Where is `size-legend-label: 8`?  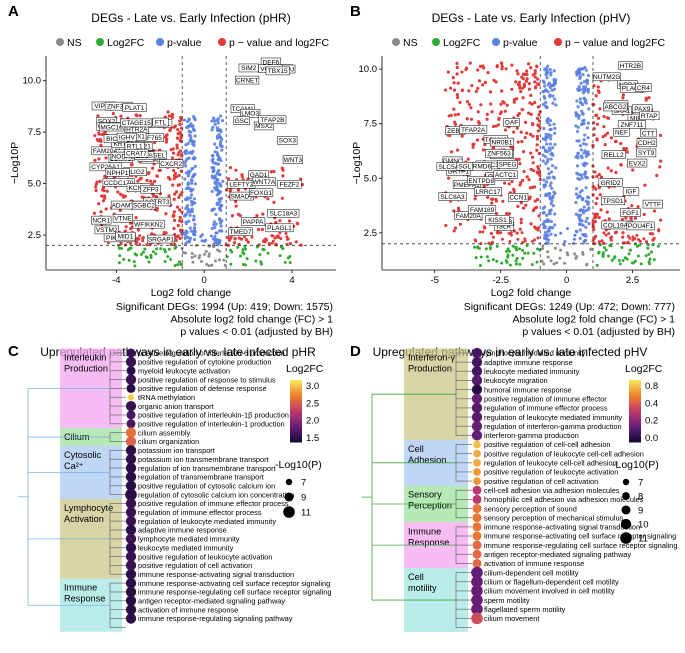 size-legend-label: 8 is located at coordinates (640, 497).